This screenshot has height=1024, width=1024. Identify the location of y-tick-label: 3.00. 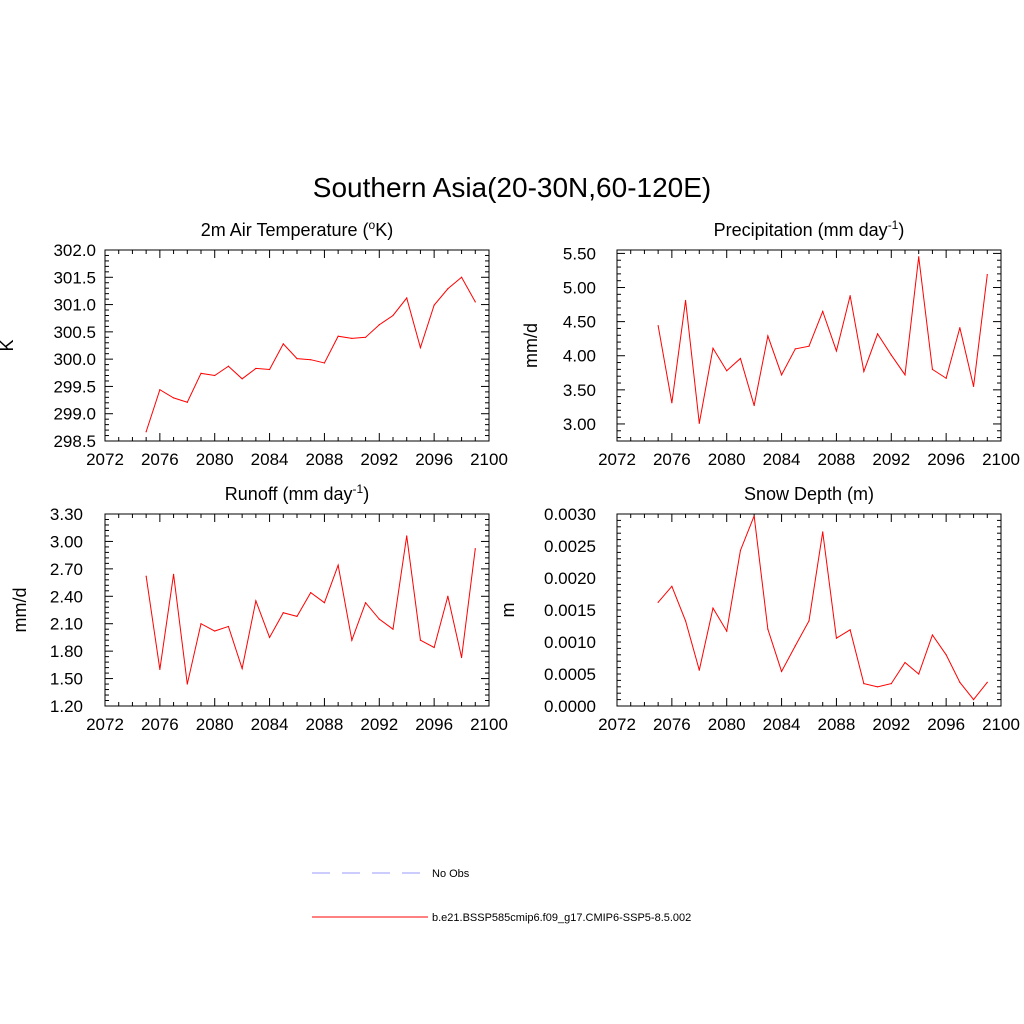
(579, 424).